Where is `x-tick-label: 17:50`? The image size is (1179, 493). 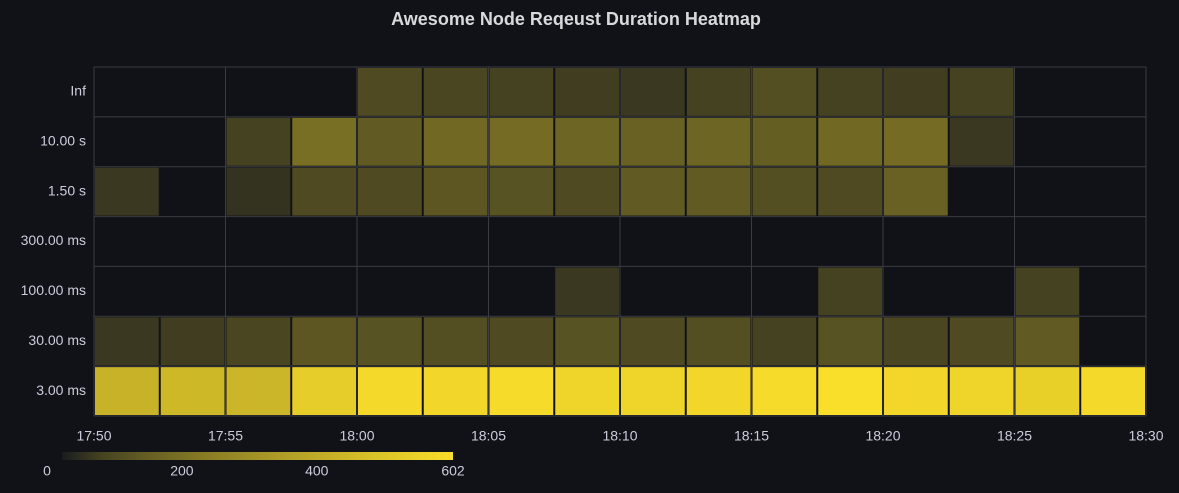
x-tick-label: 17:50 is located at coordinates (93, 436).